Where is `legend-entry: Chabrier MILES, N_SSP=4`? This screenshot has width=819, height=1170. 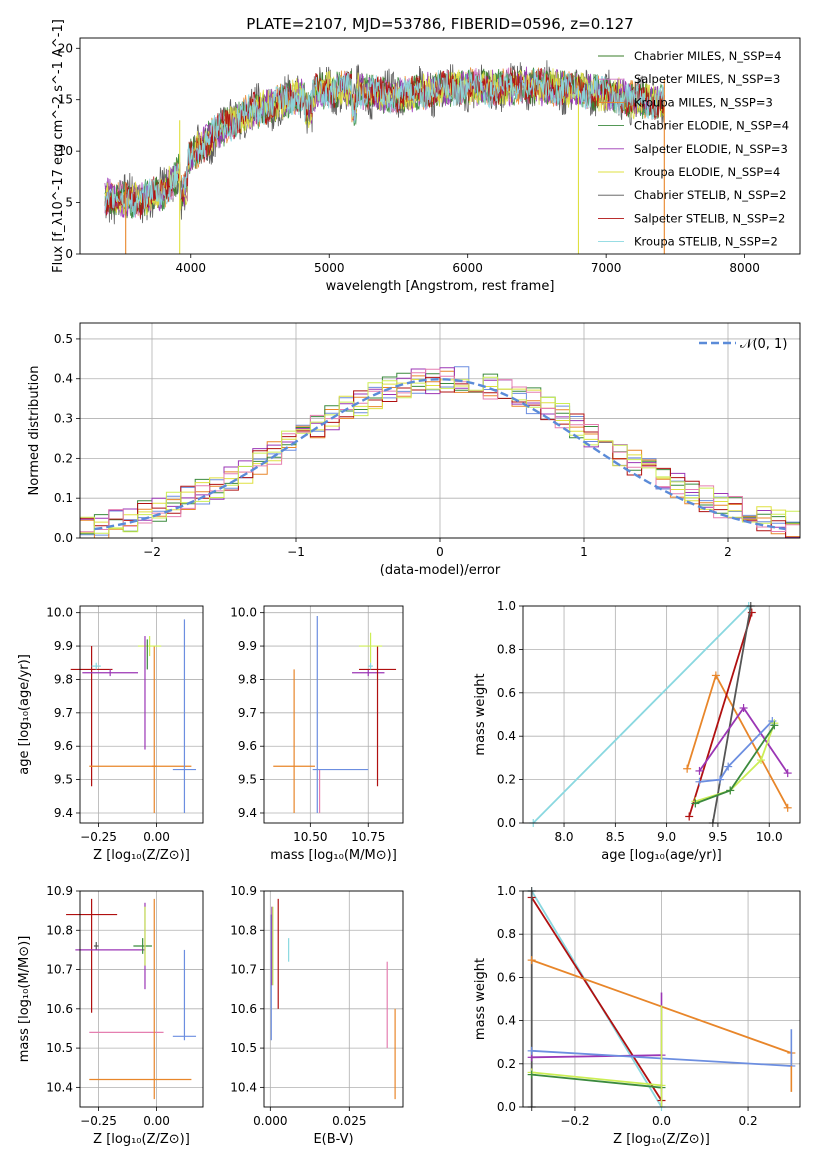 legend-entry: Chabrier MILES, N_SSP=4 is located at coordinates (707, 56).